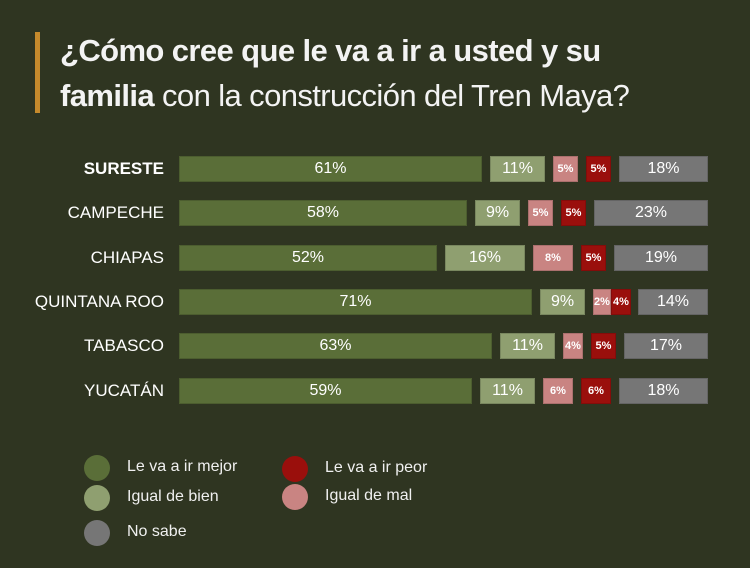 Image resolution: width=750 pixels, height=568 pixels. I want to click on bar-segment: 52%, so click(308, 258).